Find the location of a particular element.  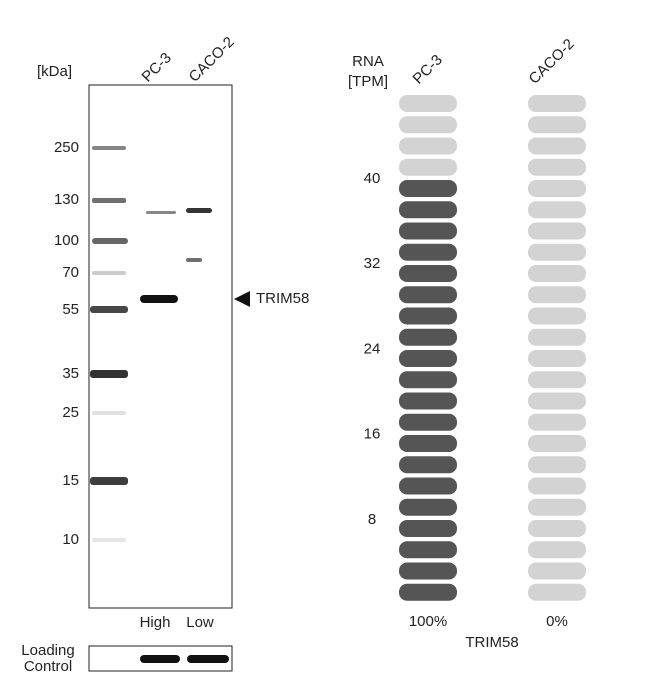

rna-unit: [TPM] is located at coordinates (368, 81).